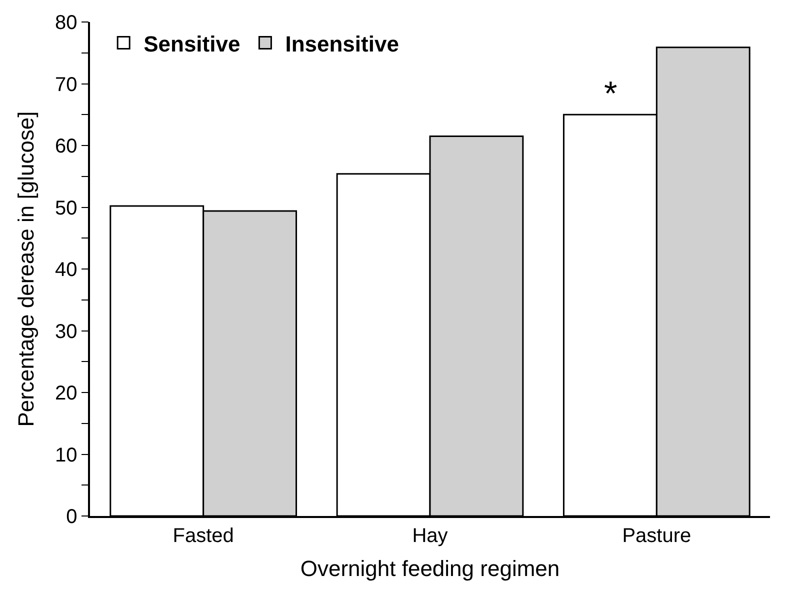  What do you see at coordinates (72, 517) in the screenshot?
I see `y-tick-label: 0` at bounding box center [72, 517].